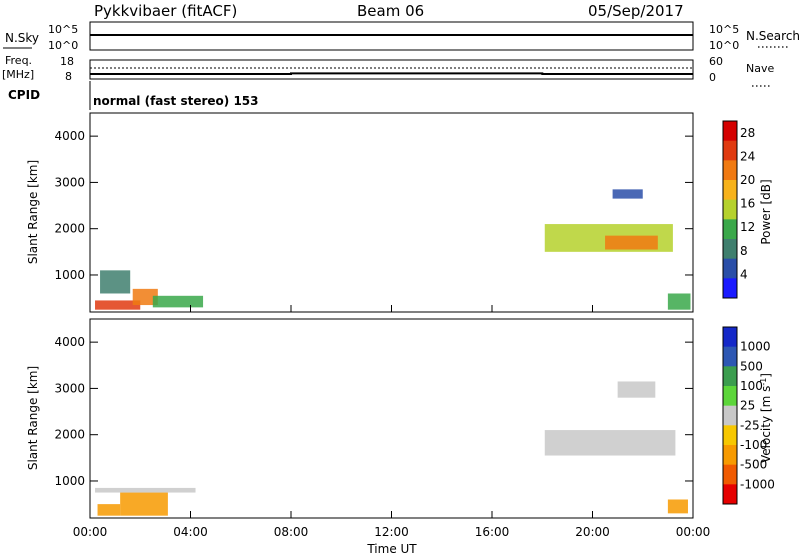  I want to click on colorbar-tick-label: 28, so click(747, 133).